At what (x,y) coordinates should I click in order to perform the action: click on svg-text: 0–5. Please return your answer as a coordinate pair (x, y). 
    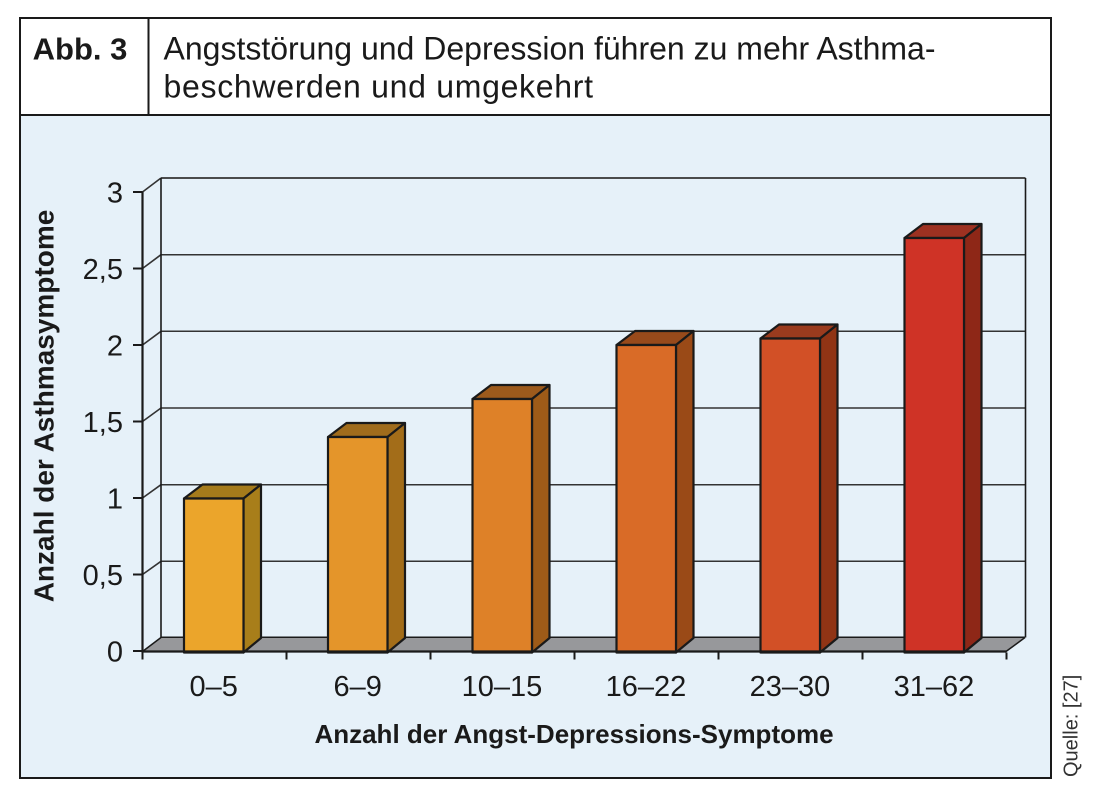
    Looking at the image, I should click on (214, 687).